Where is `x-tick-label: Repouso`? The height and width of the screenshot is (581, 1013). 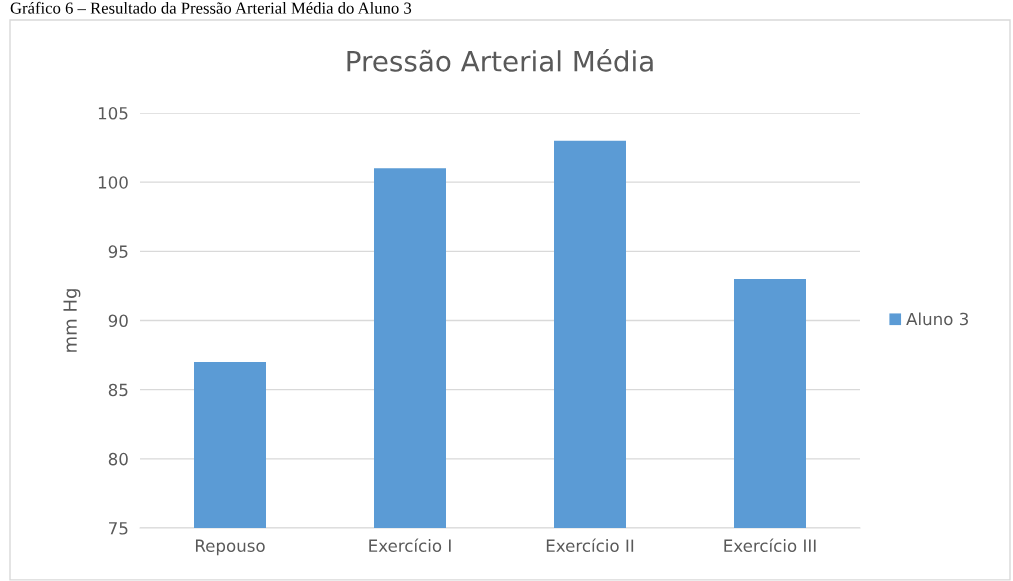
x-tick-label: Repouso is located at coordinates (230, 547).